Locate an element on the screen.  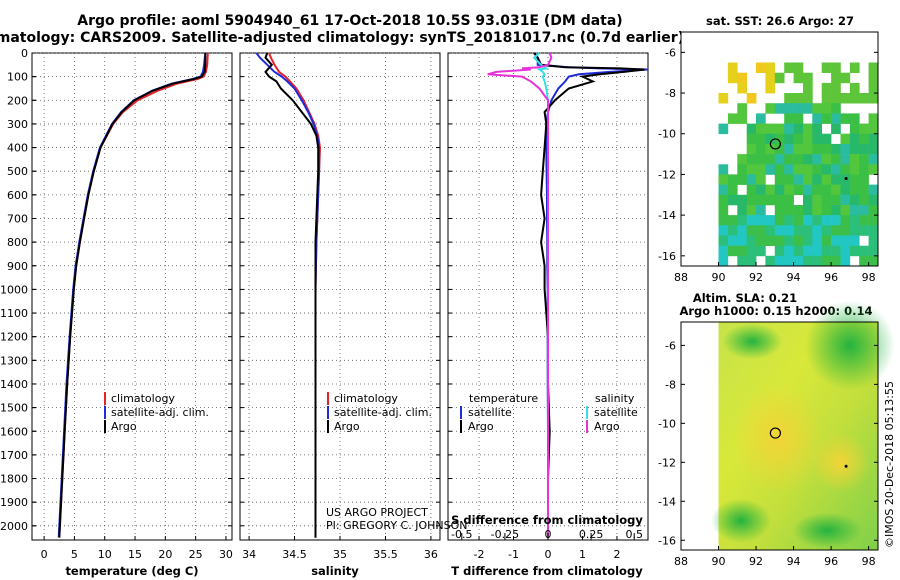
map-x-tick-label: 92 is located at coordinates (756, 277).